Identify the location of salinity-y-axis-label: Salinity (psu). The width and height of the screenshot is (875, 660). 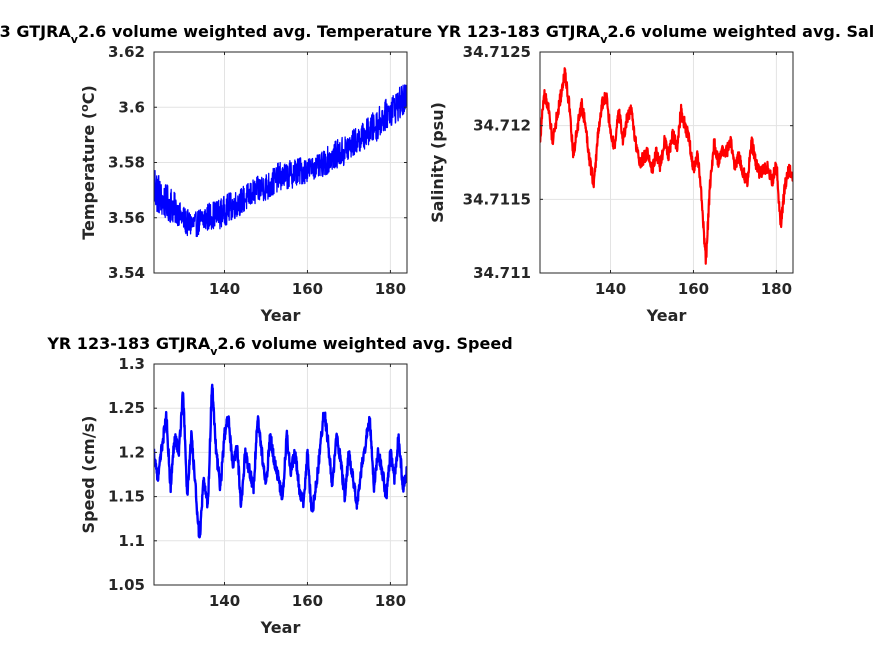
(437, 162).